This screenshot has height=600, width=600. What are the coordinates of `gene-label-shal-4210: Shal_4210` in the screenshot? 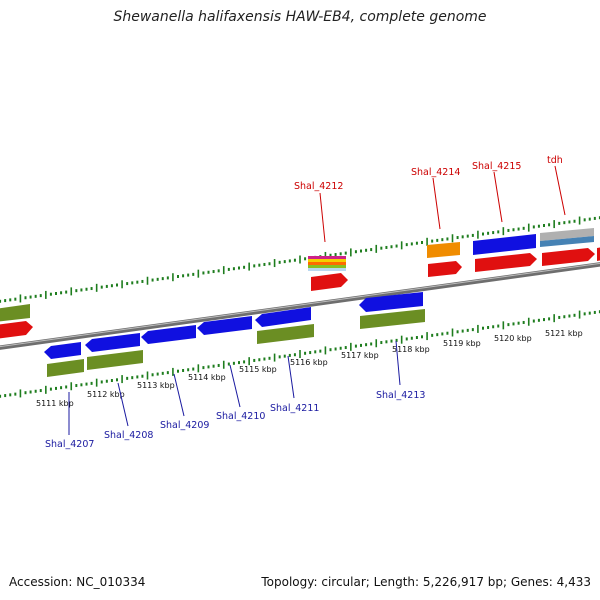 It's located at (240, 416).